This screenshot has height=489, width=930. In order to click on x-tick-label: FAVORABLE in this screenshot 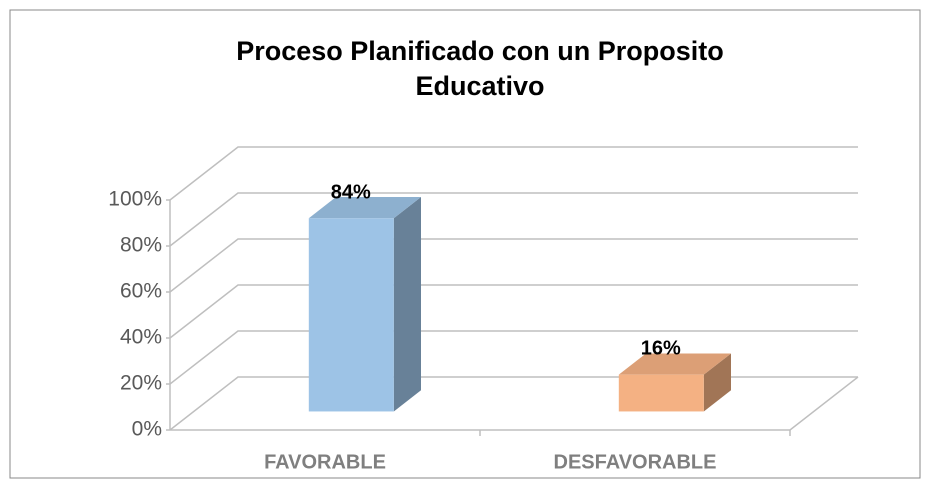, I will do `click(325, 462)`.